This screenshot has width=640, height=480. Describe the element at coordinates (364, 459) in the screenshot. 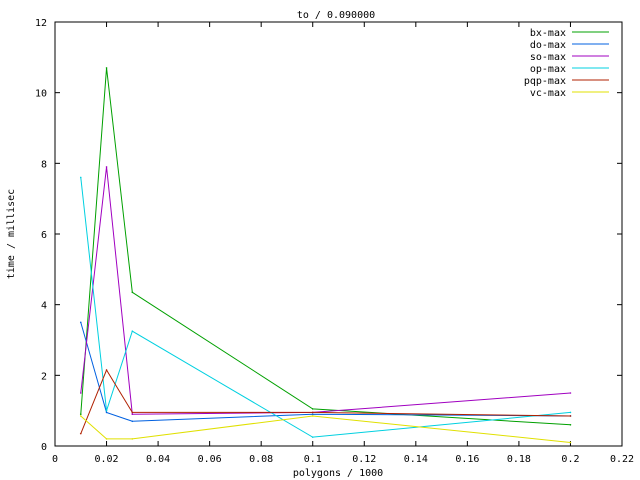

I see `x-tick-label: 0.12` at that location.